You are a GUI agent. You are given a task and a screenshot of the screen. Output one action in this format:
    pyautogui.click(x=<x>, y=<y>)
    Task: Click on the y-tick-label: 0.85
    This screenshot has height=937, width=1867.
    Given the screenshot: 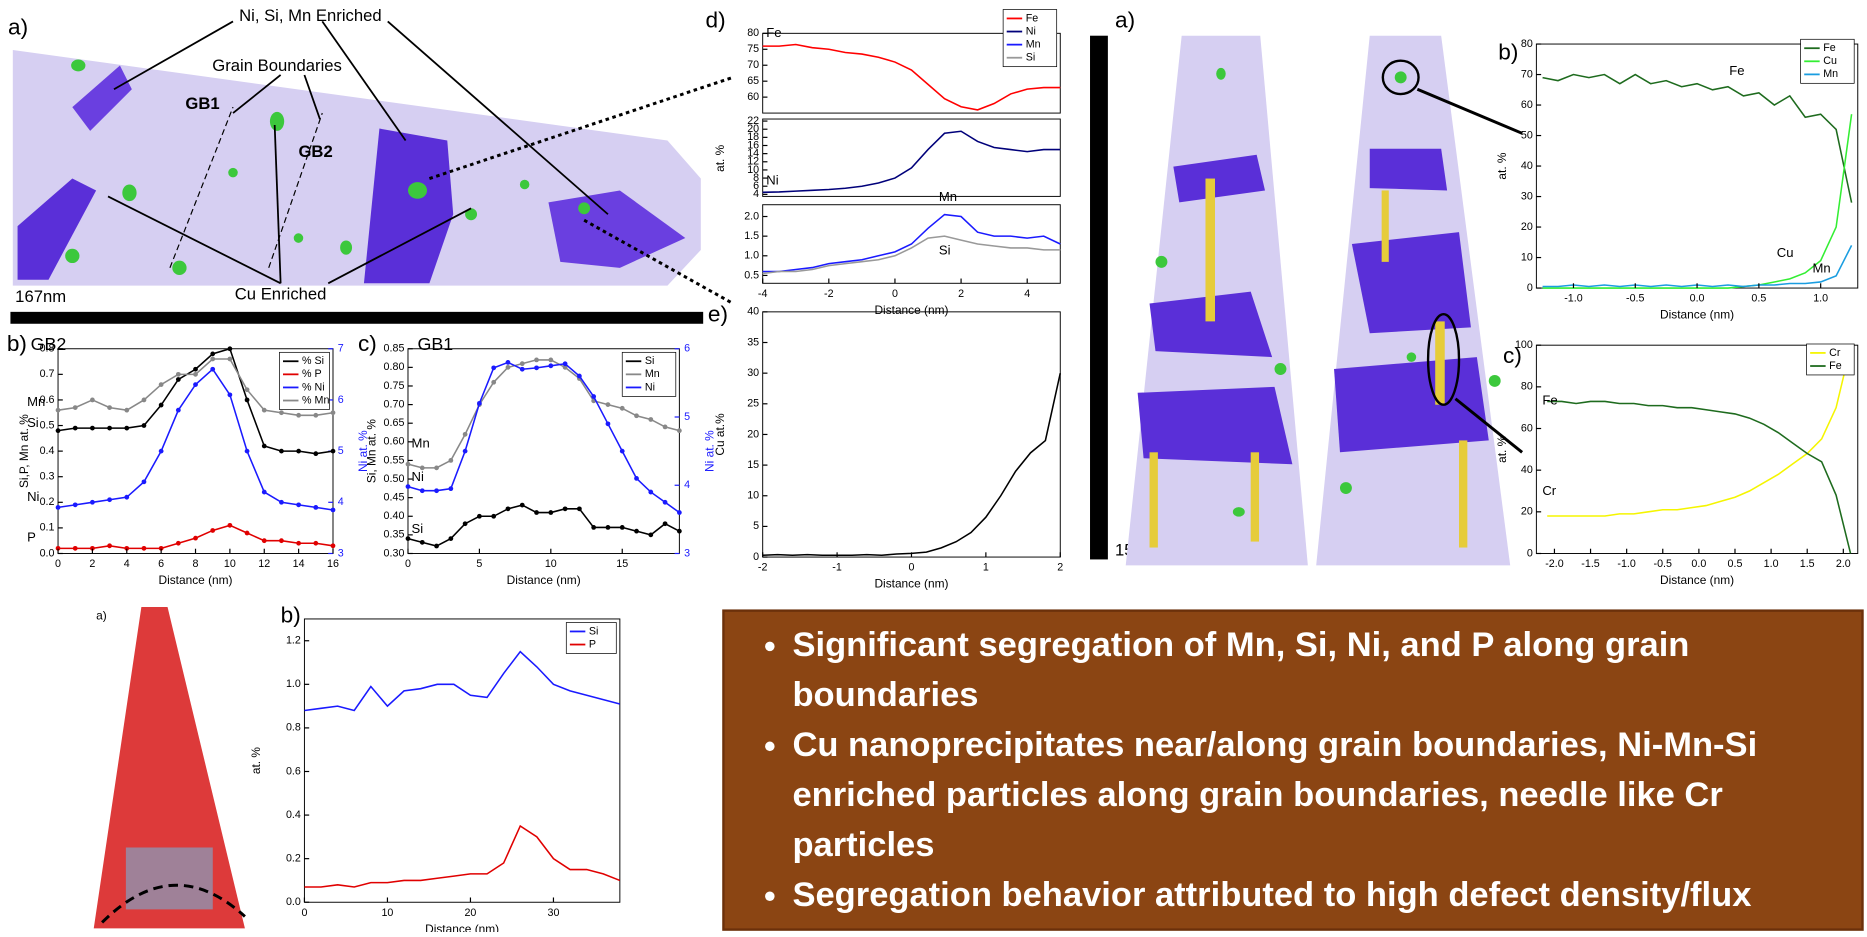 What is the action you would take?
    pyautogui.click(x=394, y=349)
    